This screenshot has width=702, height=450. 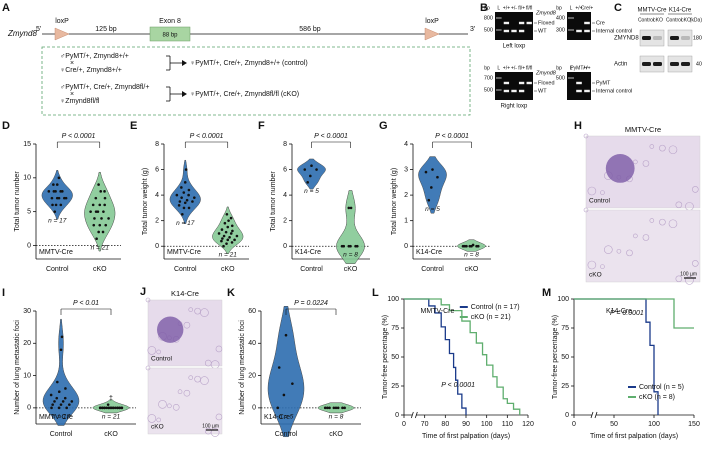 I want to click on x-tick-label: 120, so click(x=528, y=424).